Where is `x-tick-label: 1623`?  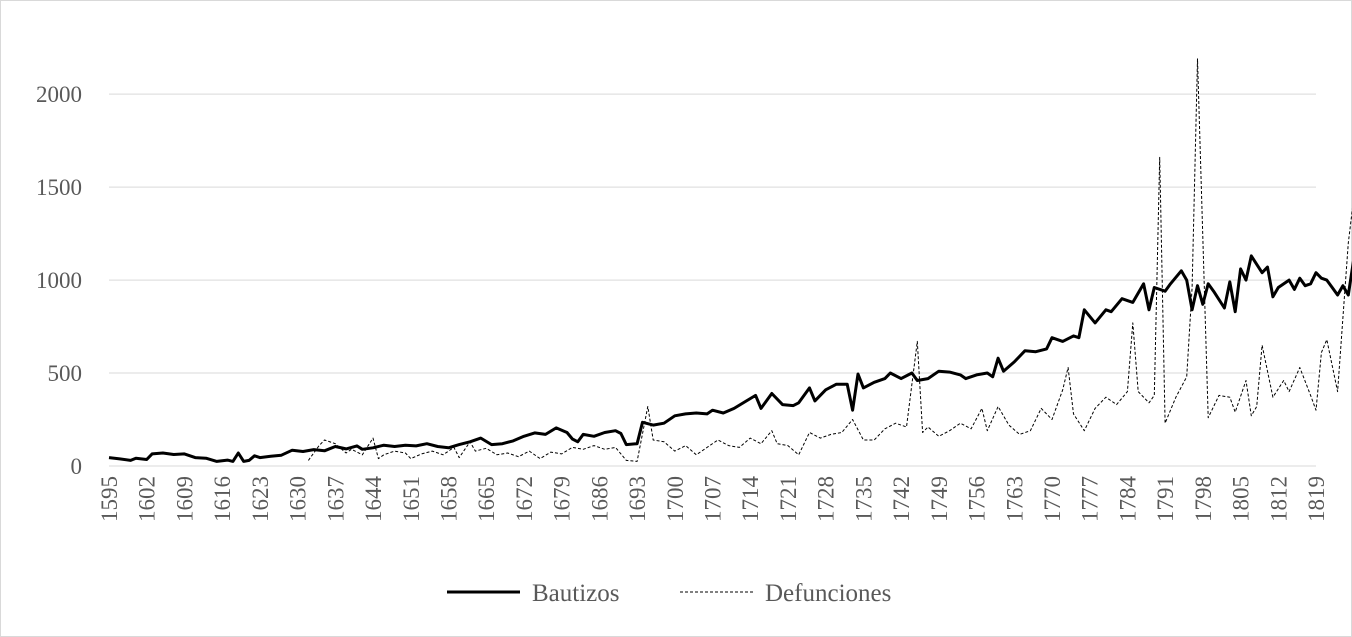
x-tick-label: 1623 is located at coordinates (260, 499).